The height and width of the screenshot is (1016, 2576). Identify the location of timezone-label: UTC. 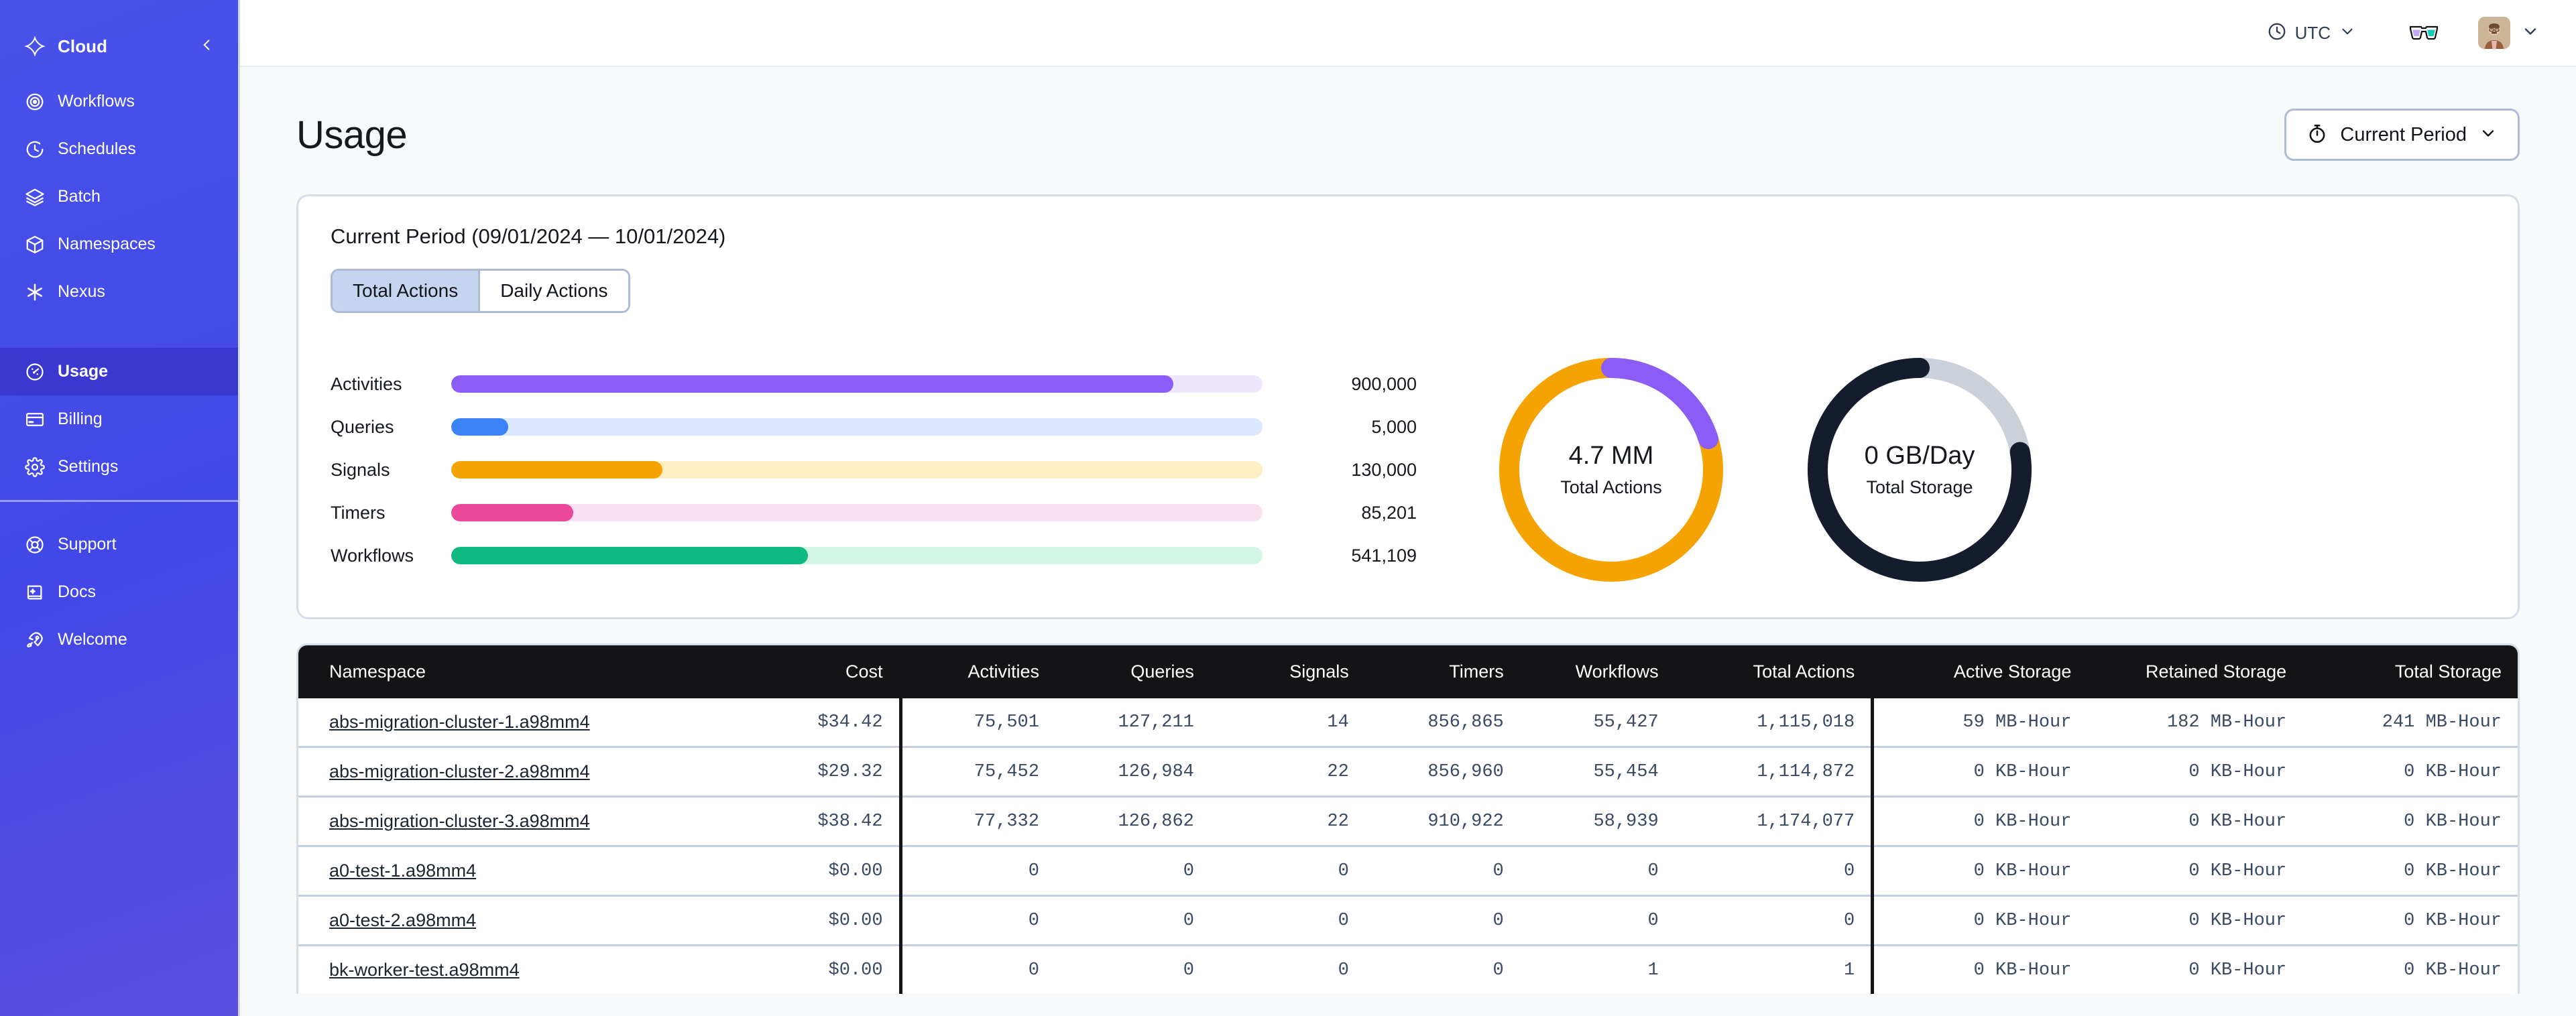
(2312, 32).